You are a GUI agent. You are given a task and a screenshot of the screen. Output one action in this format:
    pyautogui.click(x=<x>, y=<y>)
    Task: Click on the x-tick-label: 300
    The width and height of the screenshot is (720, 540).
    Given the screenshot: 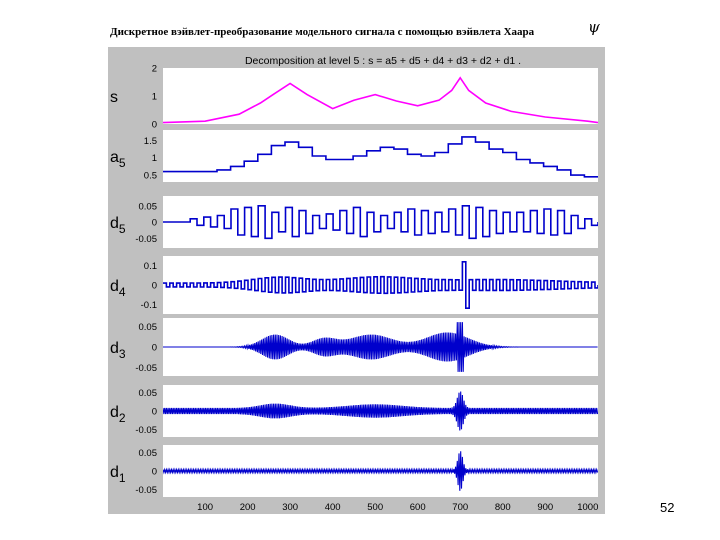 What is the action you would take?
    pyautogui.click(x=290, y=507)
    